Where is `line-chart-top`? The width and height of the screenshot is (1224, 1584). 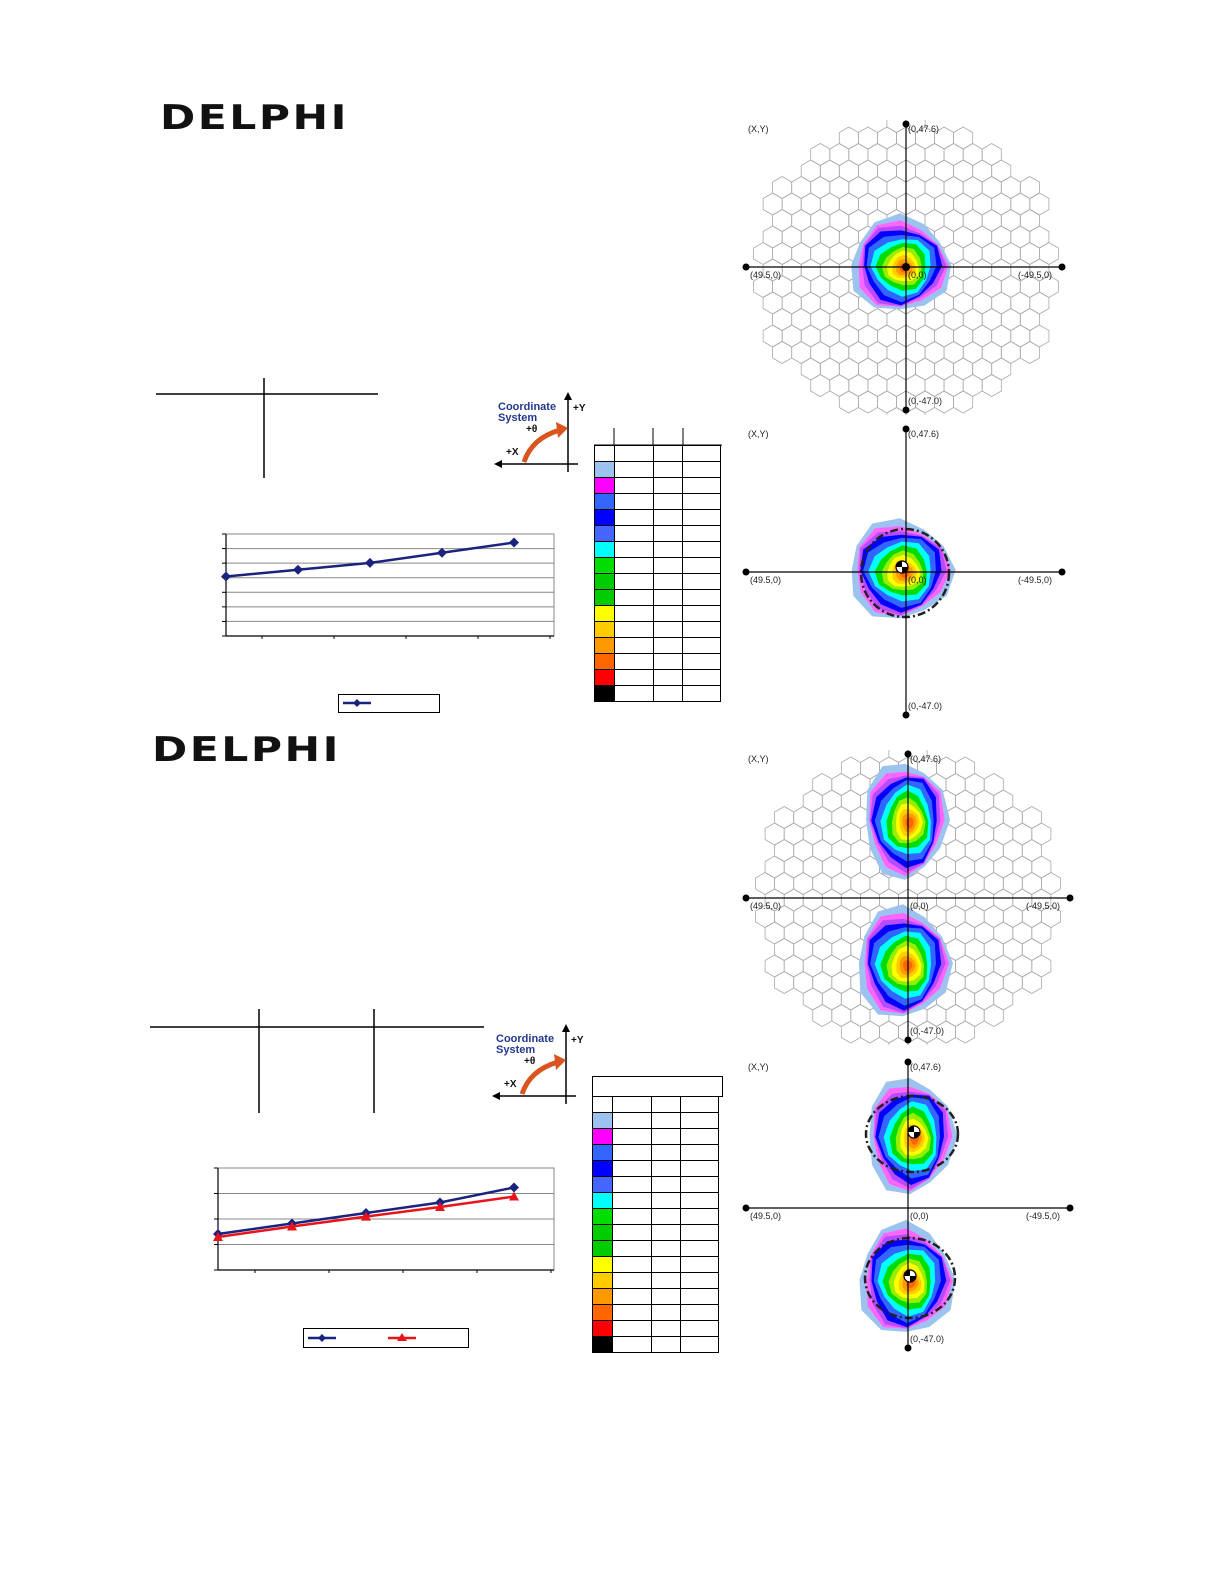
line-chart-top is located at coordinates (388, 586).